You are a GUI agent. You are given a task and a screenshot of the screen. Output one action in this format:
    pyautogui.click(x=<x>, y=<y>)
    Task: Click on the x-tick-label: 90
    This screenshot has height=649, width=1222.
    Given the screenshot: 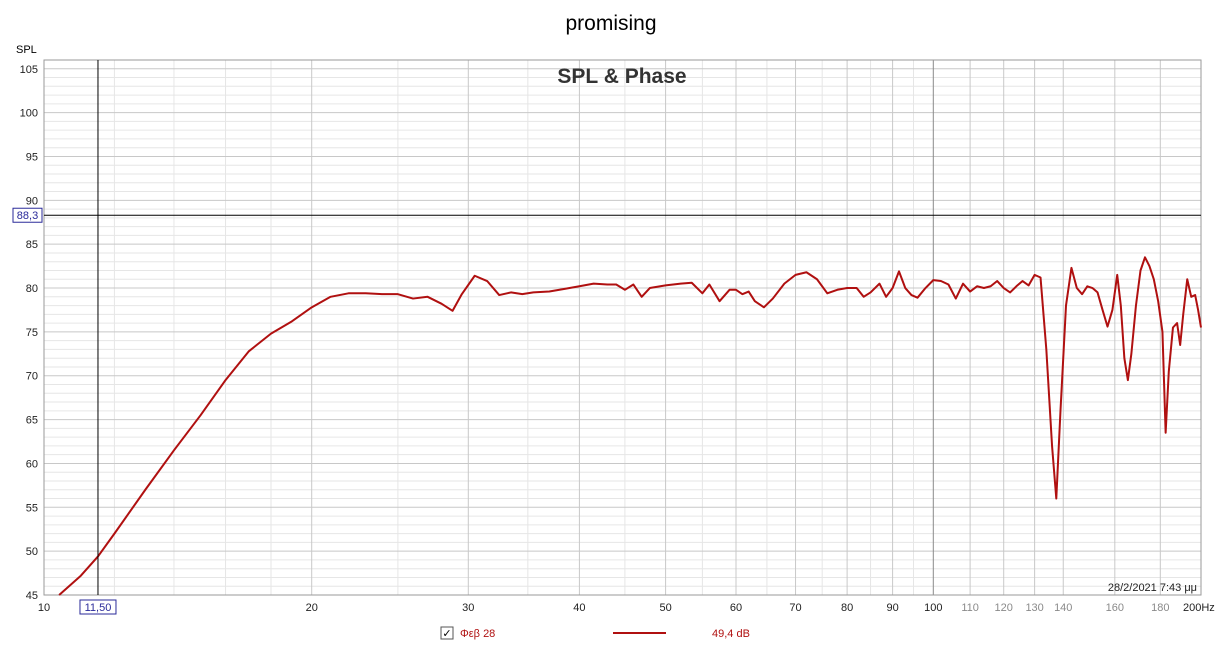 What is the action you would take?
    pyautogui.click(x=892, y=608)
    